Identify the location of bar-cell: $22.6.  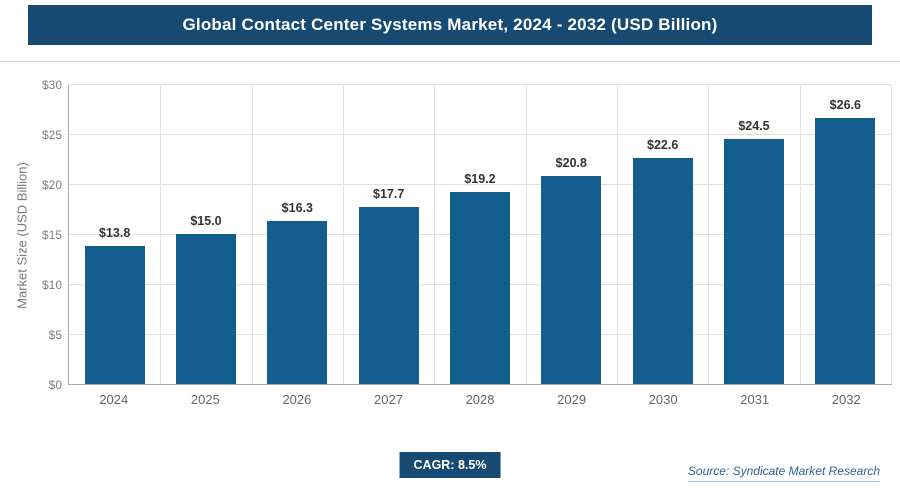
(662, 234).